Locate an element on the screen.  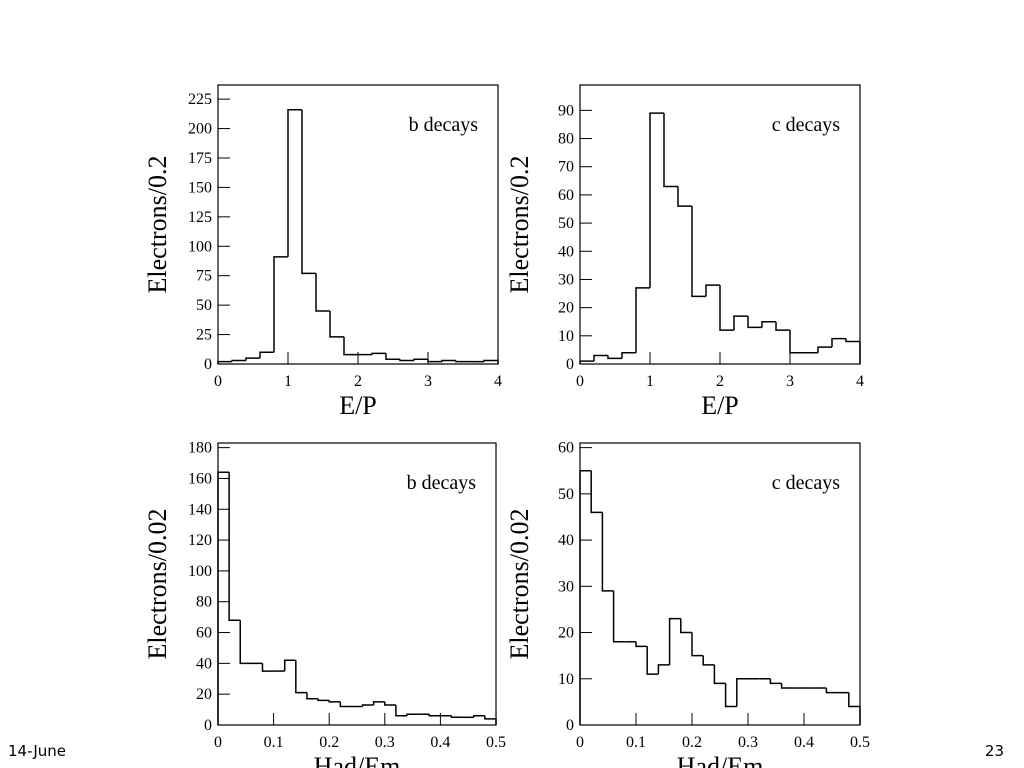
y-tick-label: 100 is located at coordinates (200, 246).